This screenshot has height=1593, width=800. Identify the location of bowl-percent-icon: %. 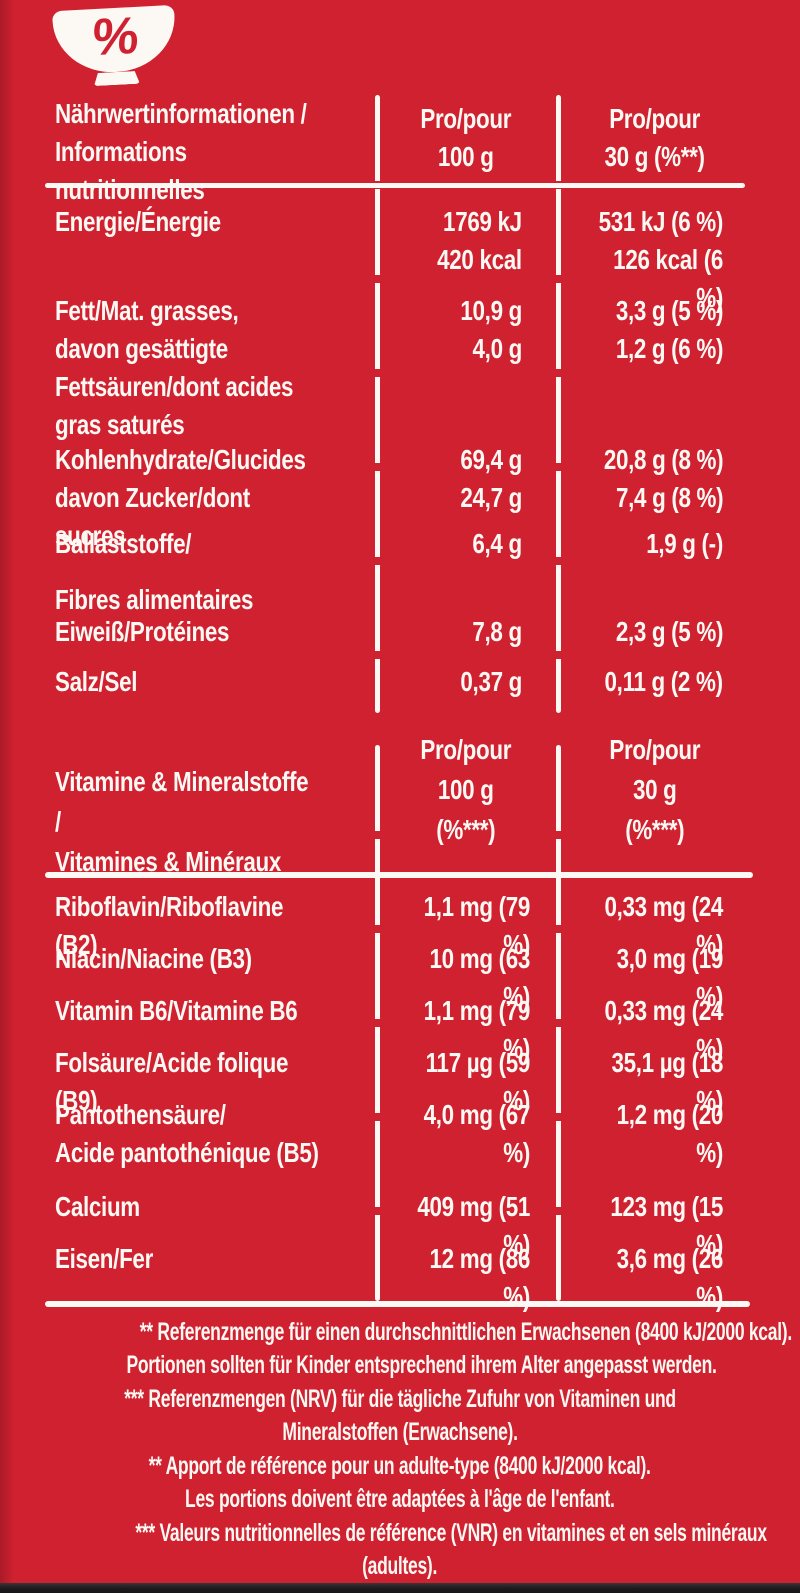
(115, 47).